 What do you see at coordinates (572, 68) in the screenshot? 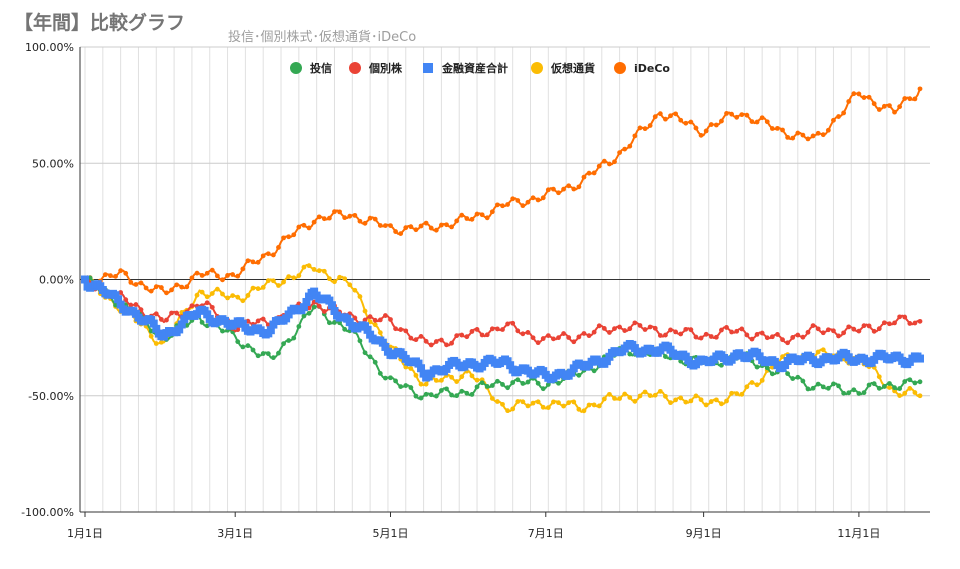
I see `legend-label: 仮想通貨` at bounding box center [572, 68].